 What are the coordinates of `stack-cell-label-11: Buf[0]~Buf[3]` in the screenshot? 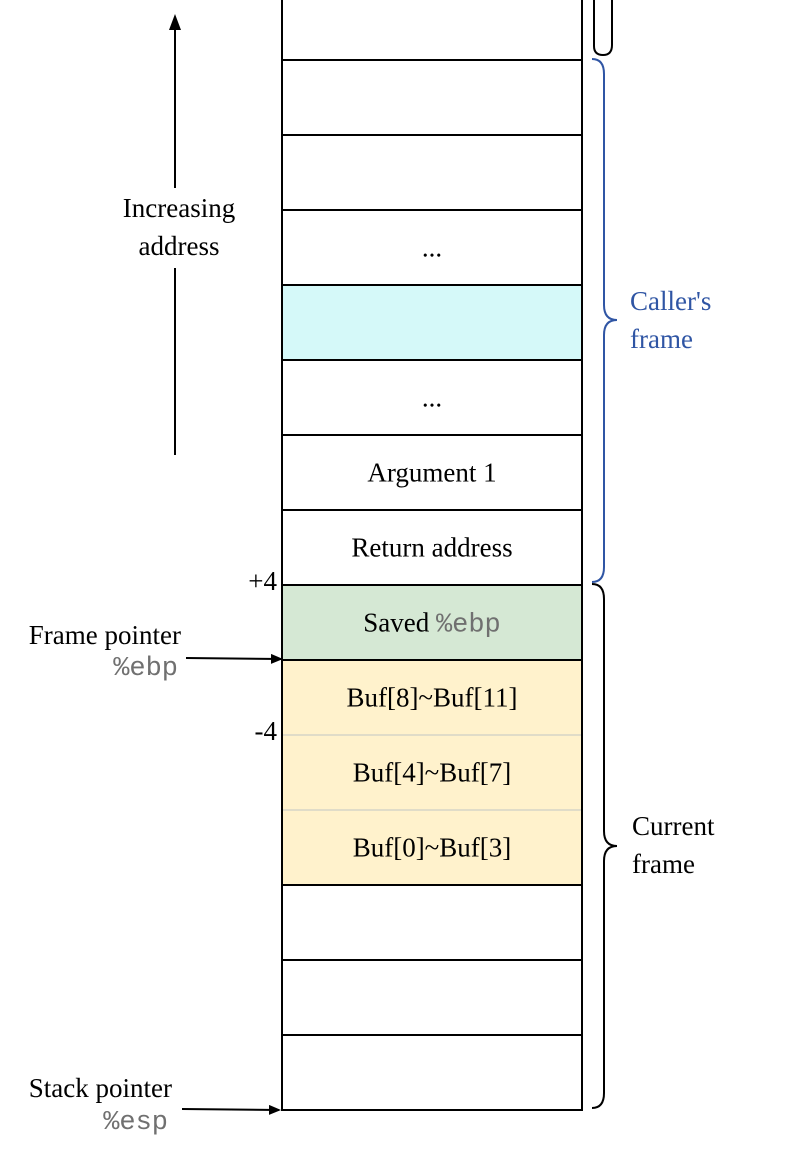 It's located at (432, 848).